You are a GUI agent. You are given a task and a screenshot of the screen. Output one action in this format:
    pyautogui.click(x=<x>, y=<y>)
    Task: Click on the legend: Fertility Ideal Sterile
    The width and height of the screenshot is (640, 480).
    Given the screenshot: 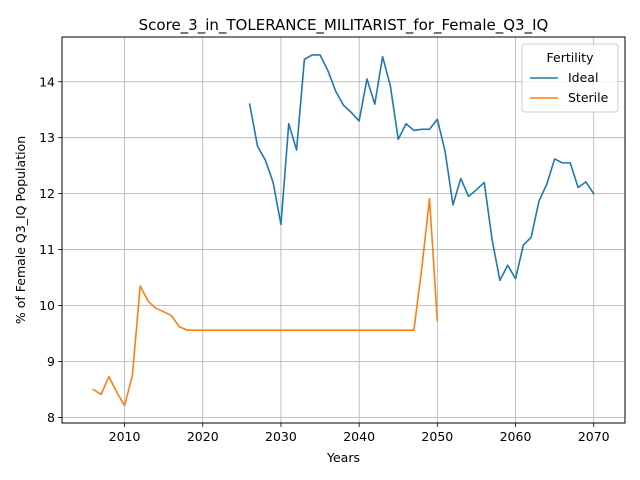 What is the action you would take?
    pyautogui.click(x=570, y=78)
    